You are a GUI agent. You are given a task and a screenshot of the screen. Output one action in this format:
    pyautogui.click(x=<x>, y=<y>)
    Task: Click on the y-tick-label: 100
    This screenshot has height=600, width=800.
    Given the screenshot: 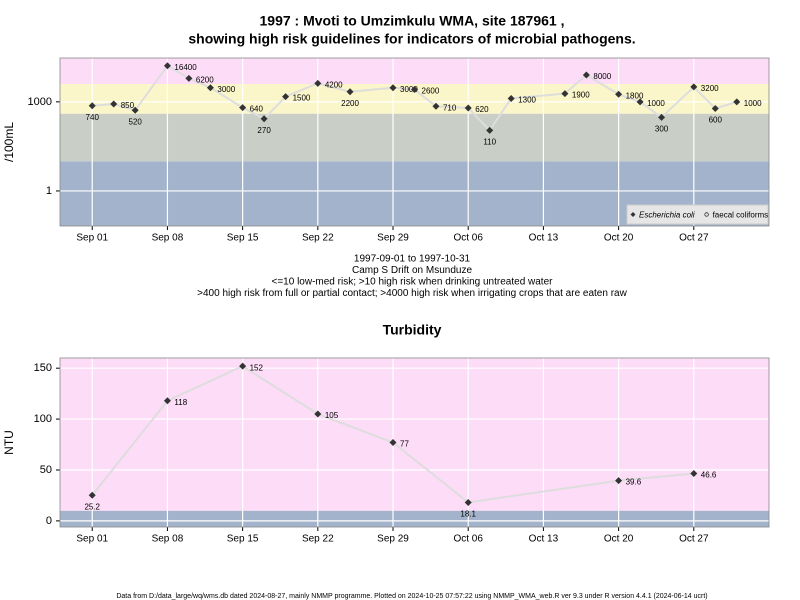 What is the action you would take?
    pyautogui.click(x=43, y=419)
    